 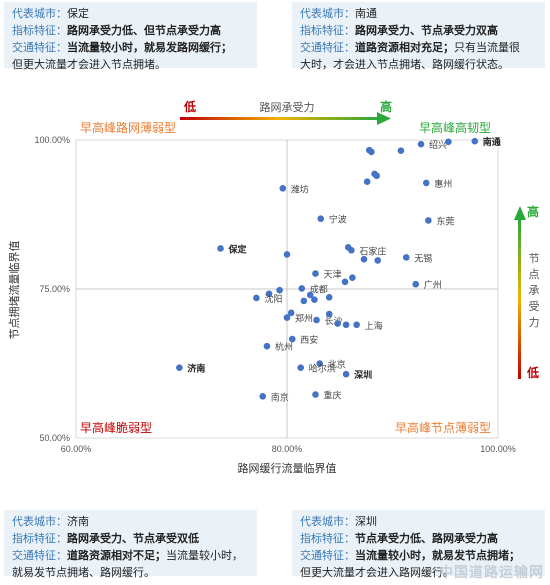 I want to click on point-label: 石家庄, so click(x=372, y=250).